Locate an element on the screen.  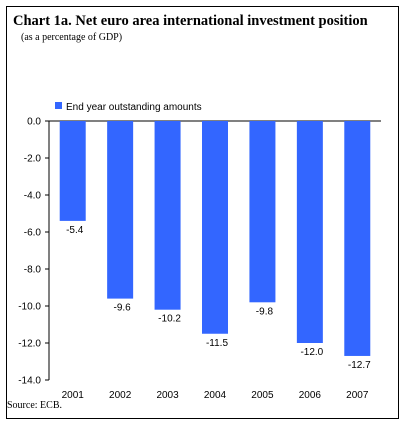
x-tick-label: 2001 is located at coordinates (73, 395).